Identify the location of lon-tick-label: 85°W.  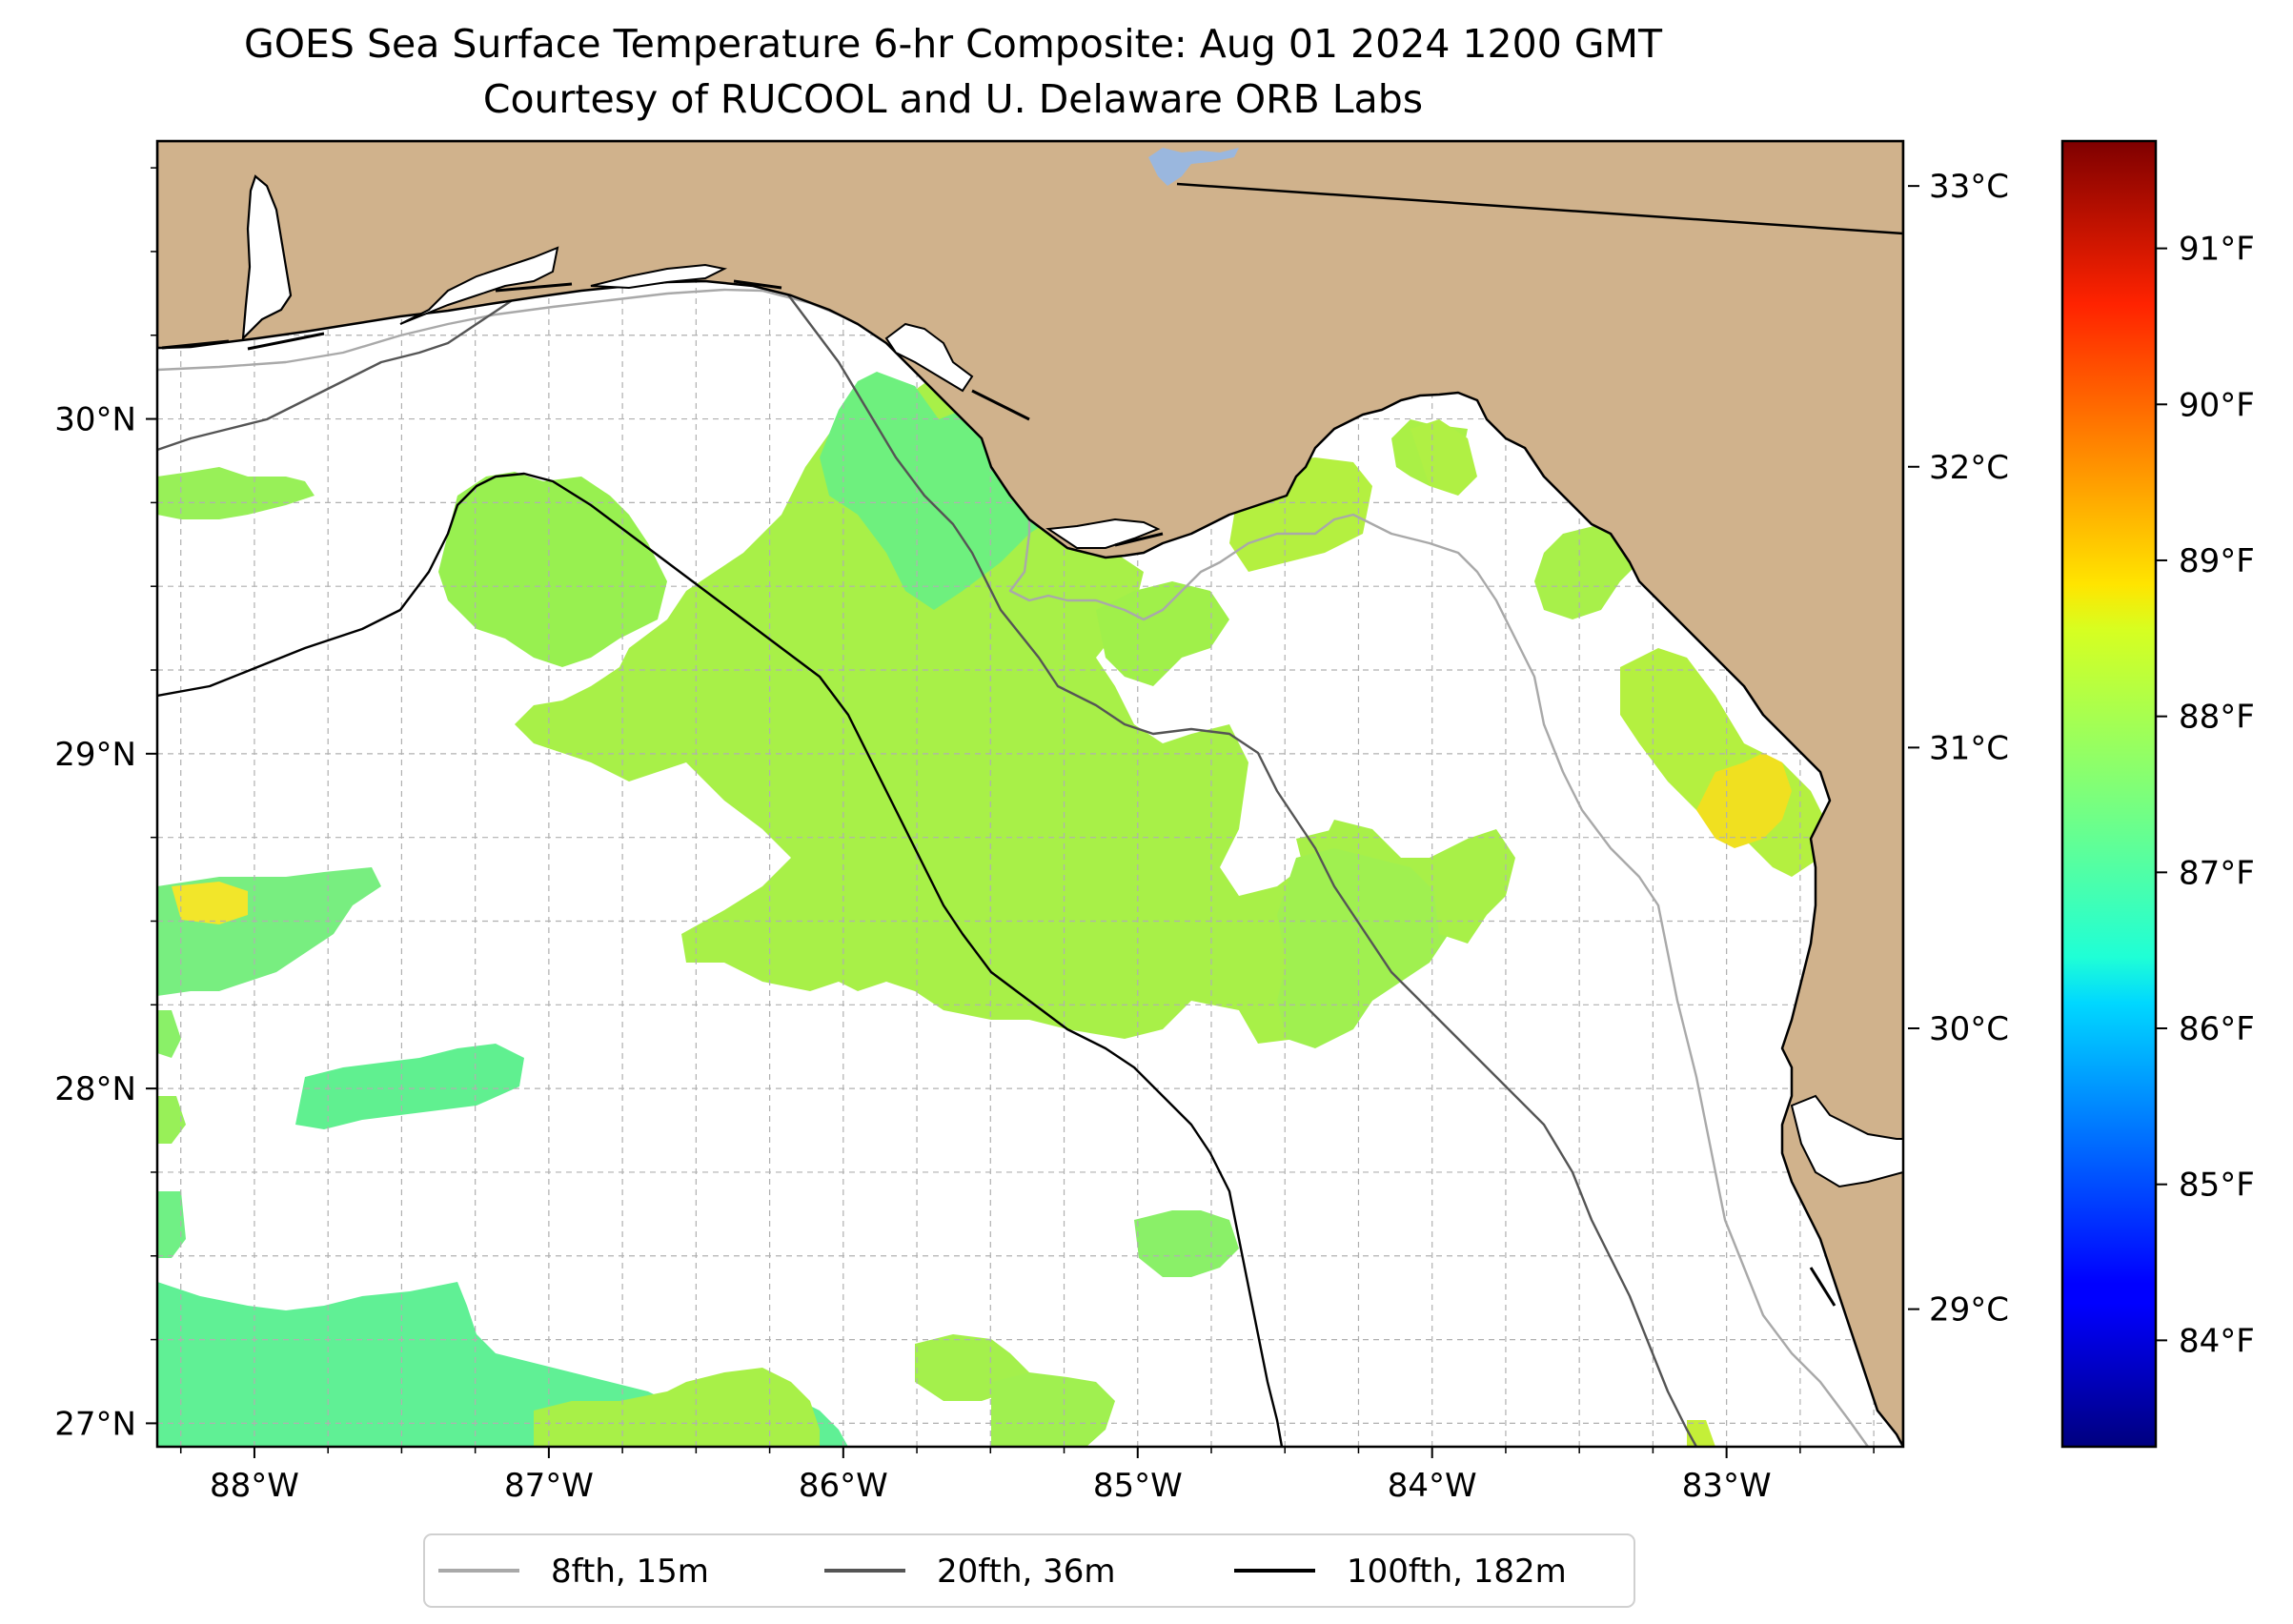
(1138, 1486).